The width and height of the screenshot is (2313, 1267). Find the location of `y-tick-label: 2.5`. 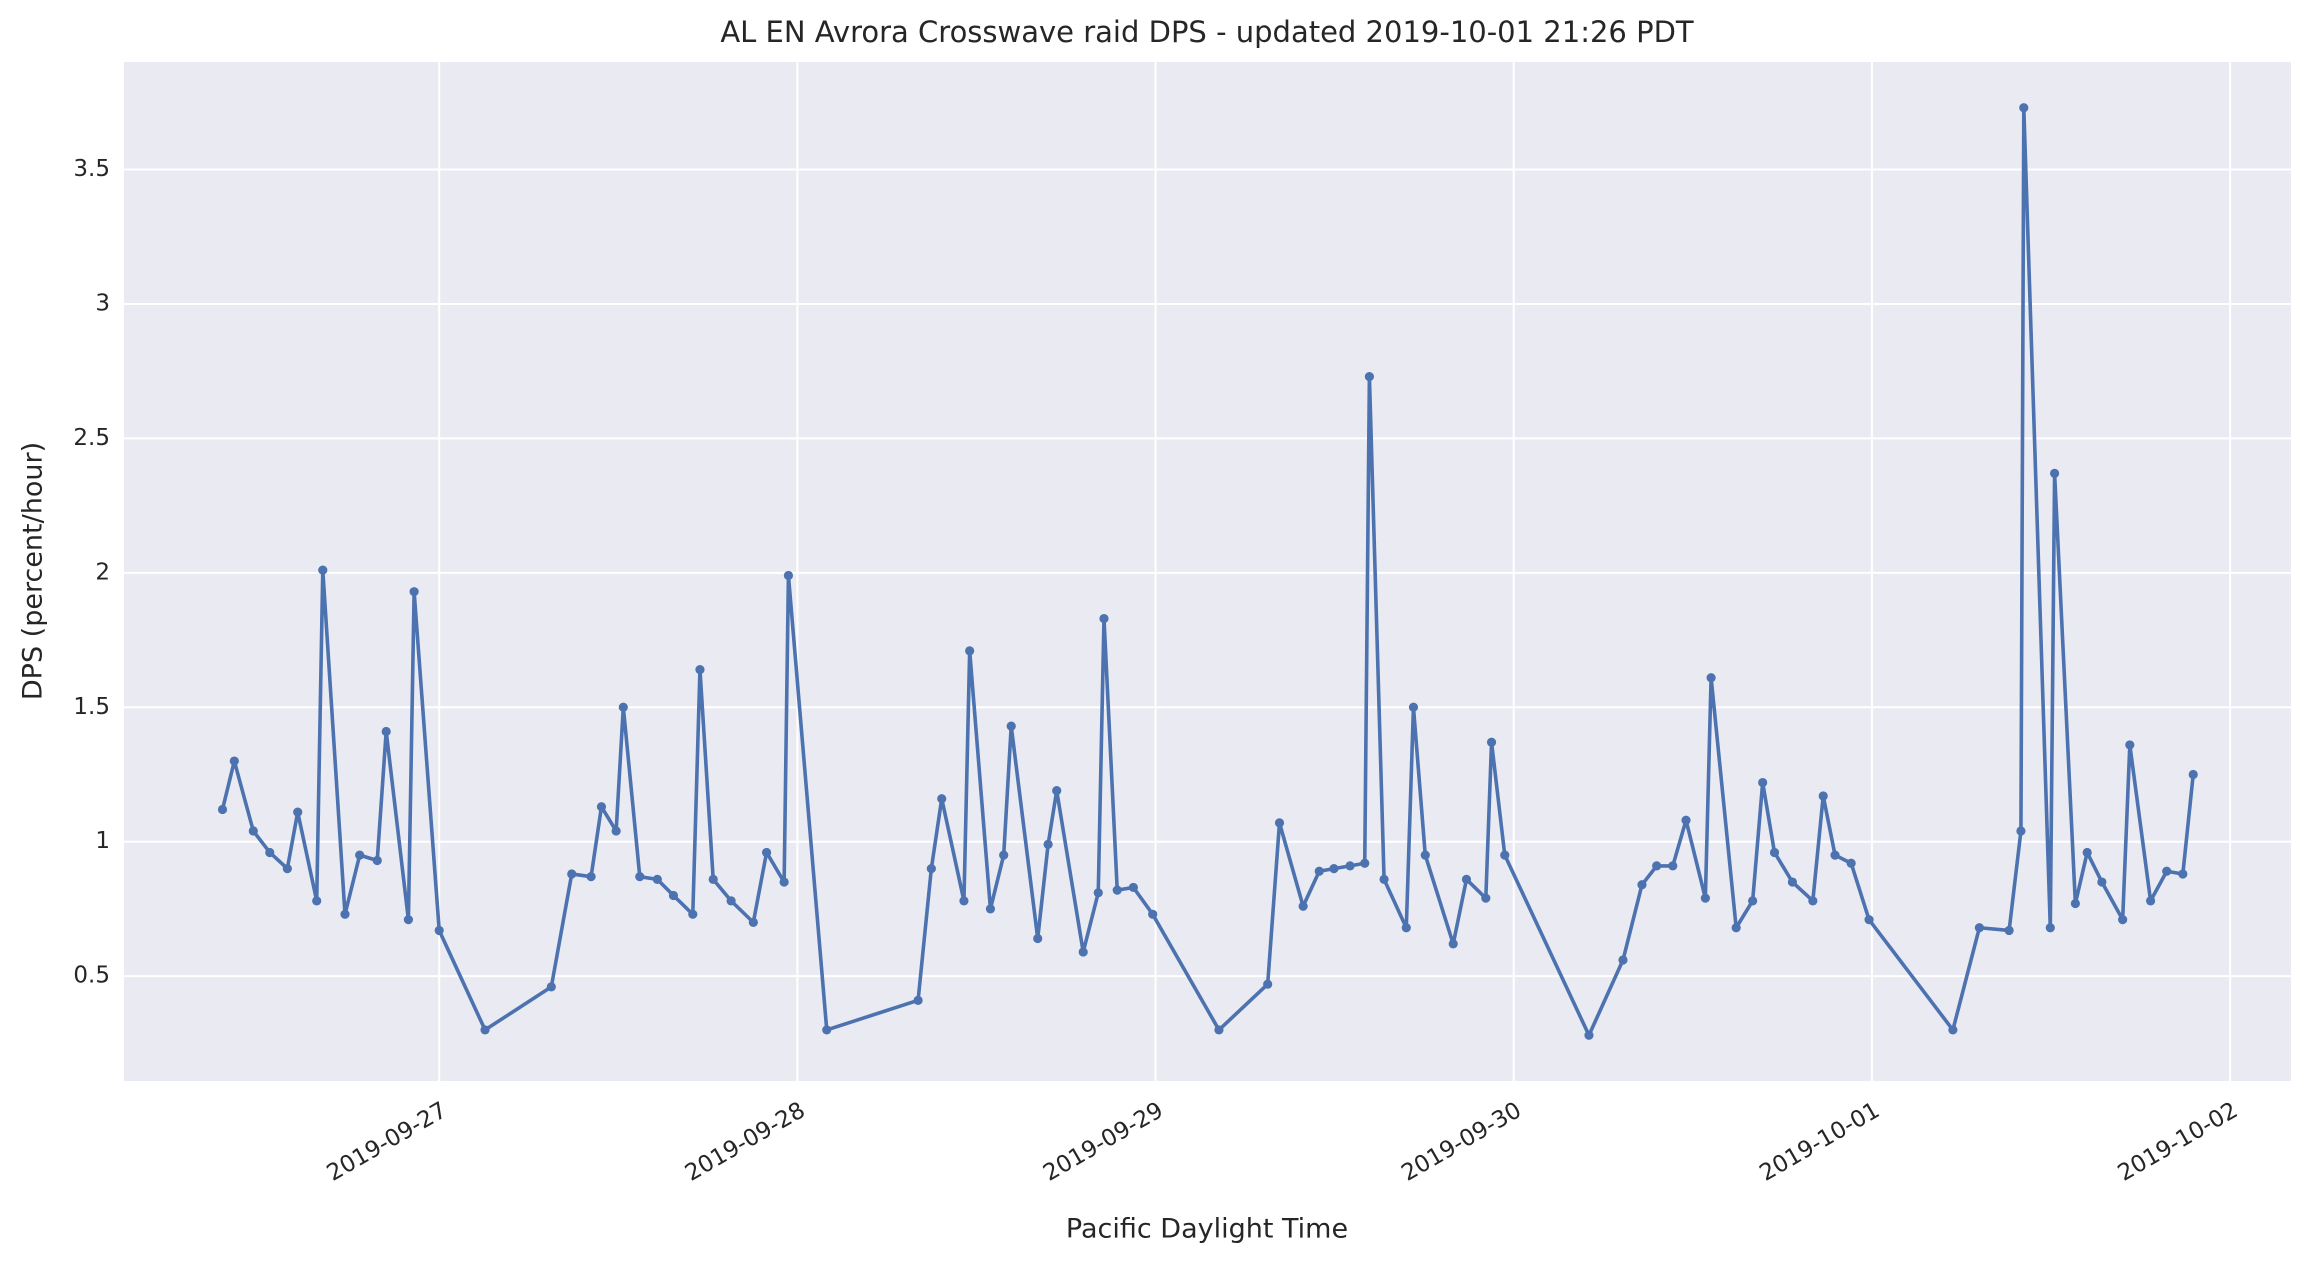

y-tick-label: 2.5 is located at coordinates (91, 438).